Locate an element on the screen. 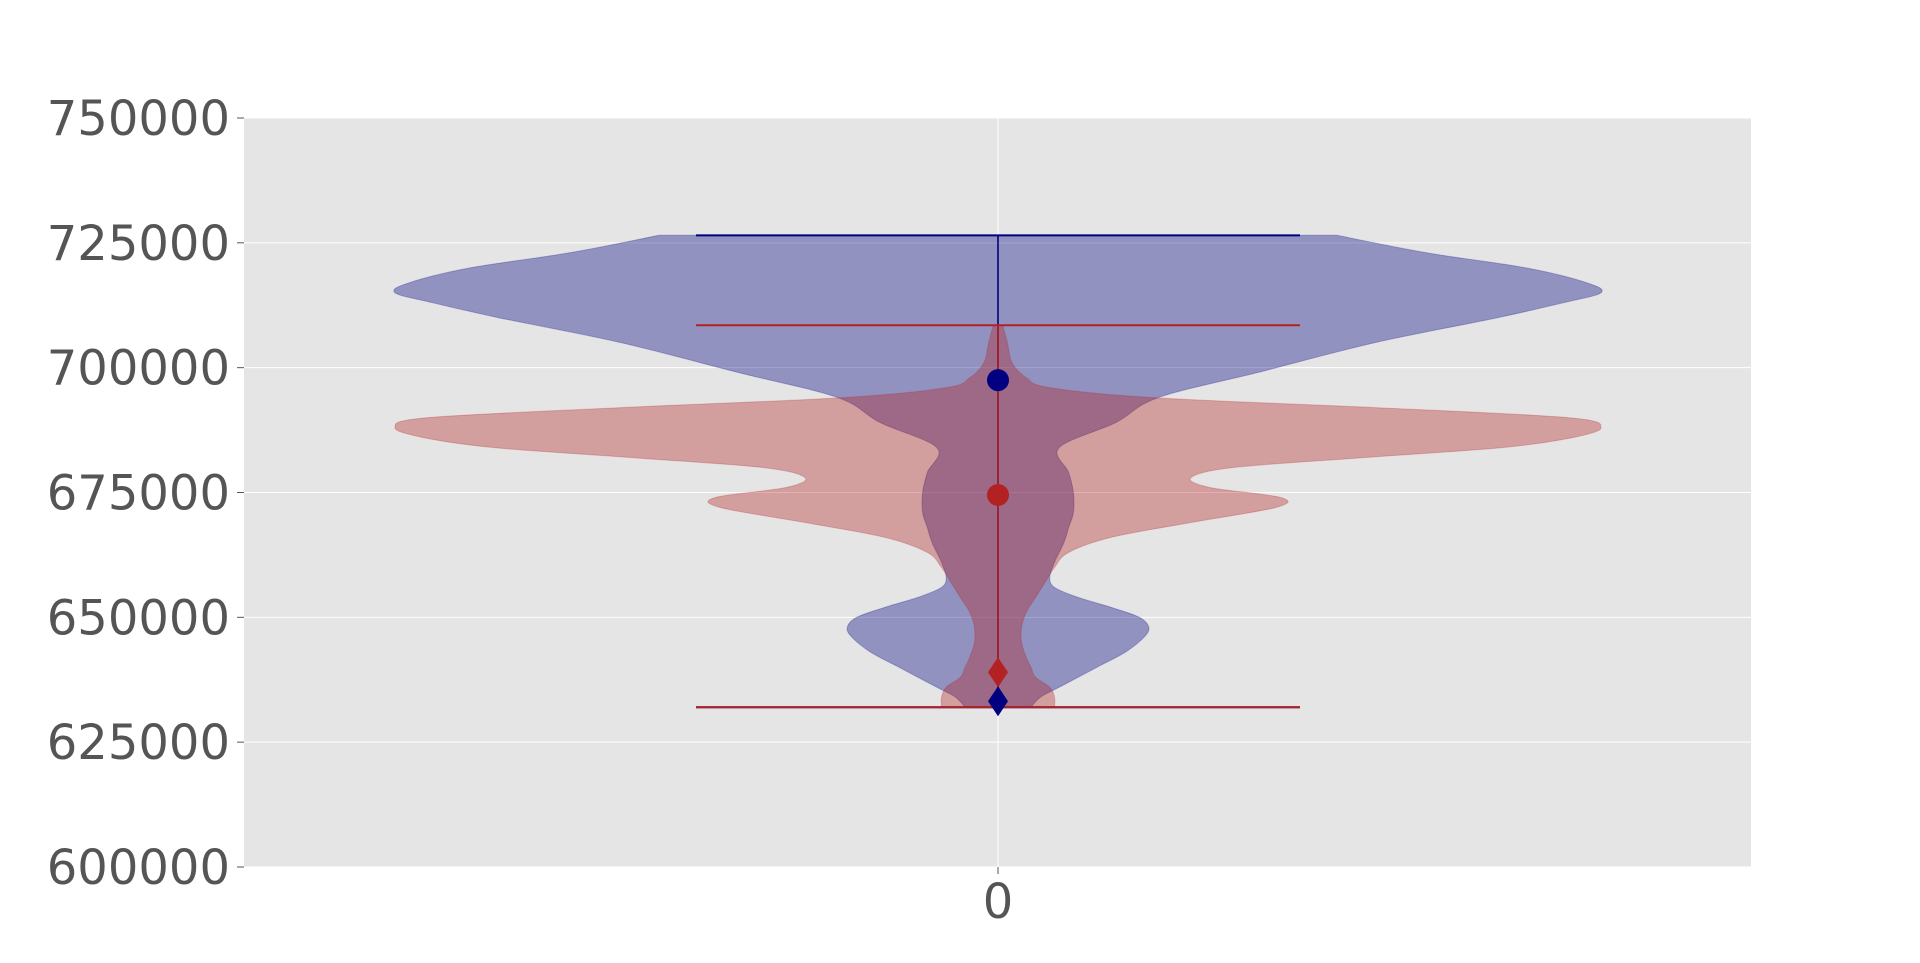 This screenshot has width=1920, height=963. x-axis: 0 is located at coordinates (998, 898).